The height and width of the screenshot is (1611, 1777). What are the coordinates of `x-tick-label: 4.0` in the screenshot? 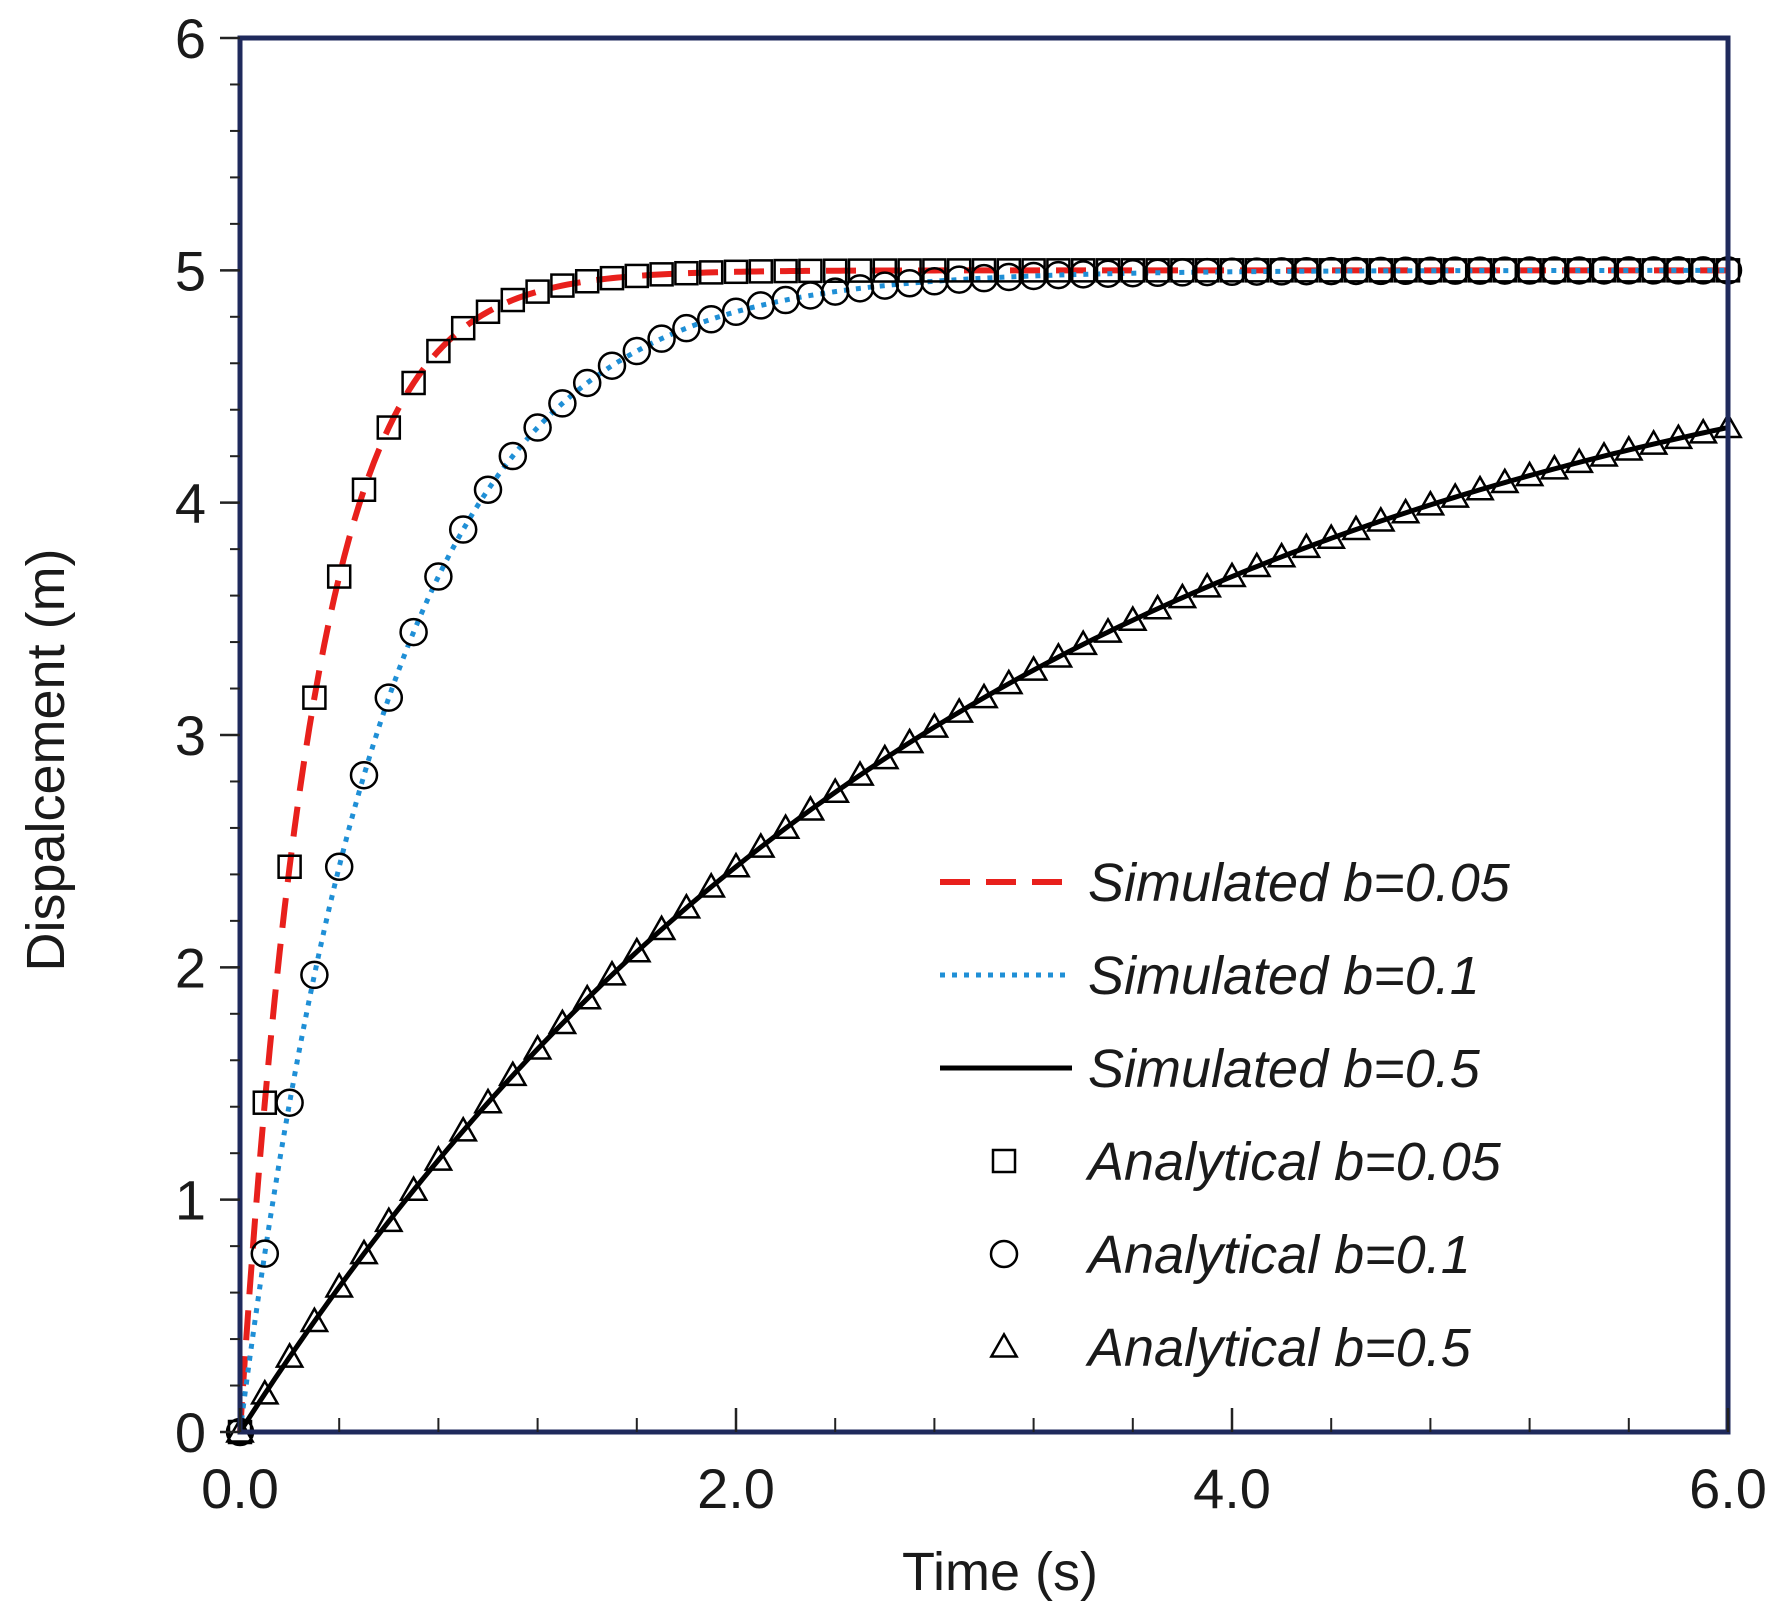 It's located at (1232, 1488).